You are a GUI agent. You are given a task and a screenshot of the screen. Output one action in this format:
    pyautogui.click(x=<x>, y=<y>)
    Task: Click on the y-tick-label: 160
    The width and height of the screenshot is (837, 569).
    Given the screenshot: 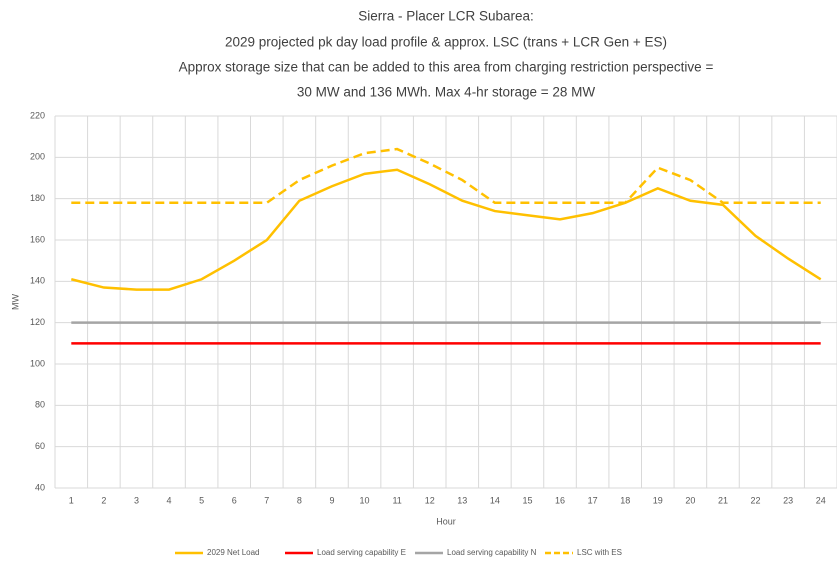 What is the action you would take?
    pyautogui.click(x=37, y=239)
    